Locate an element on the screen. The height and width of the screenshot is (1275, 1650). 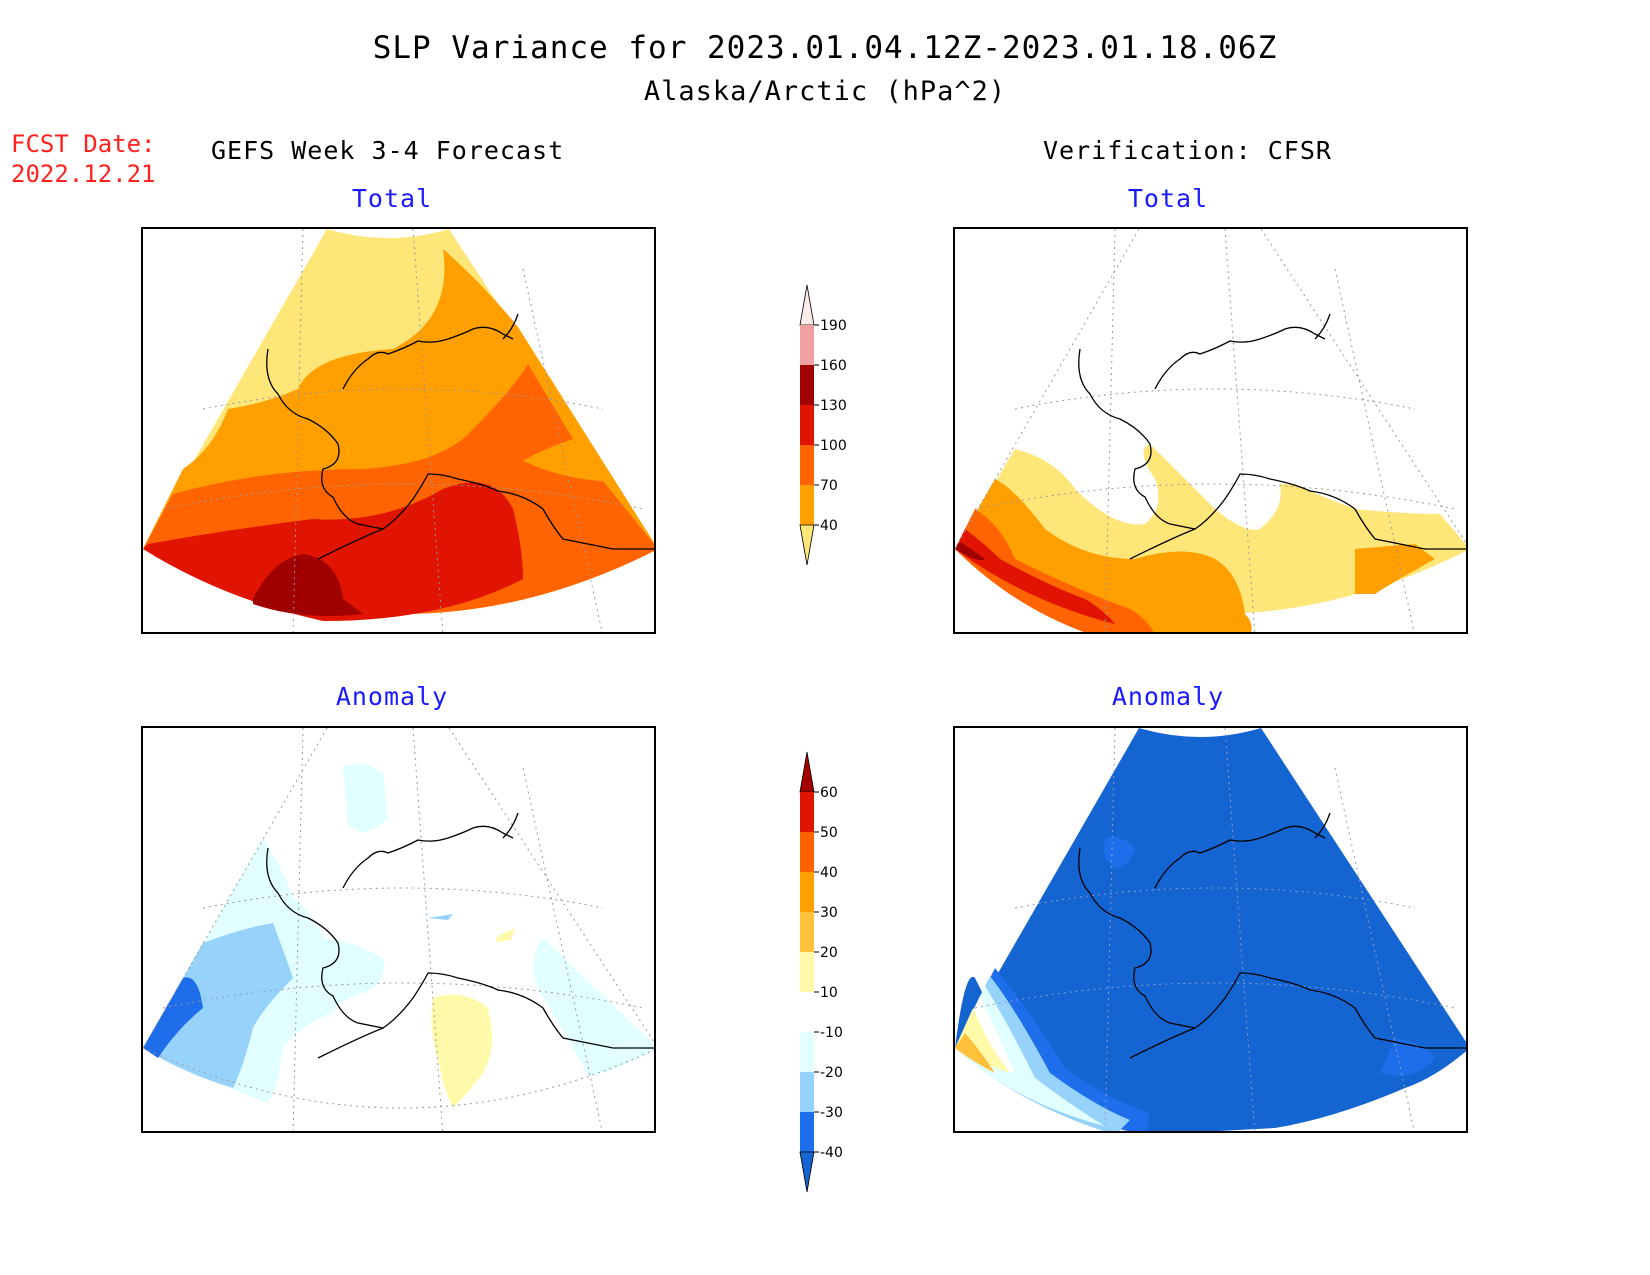
colorbar-tick-label: 160 is located at coordinates (833, 366).